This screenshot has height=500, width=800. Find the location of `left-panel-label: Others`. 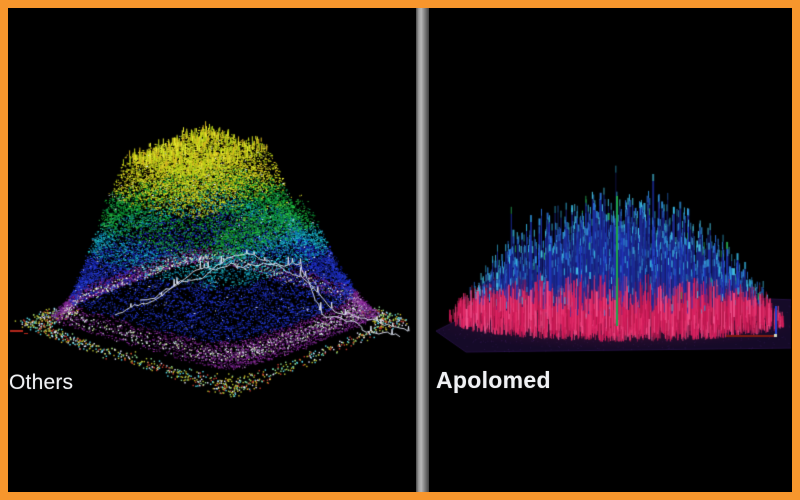

left-panel-label: Others is located at coordinates (41, 382).